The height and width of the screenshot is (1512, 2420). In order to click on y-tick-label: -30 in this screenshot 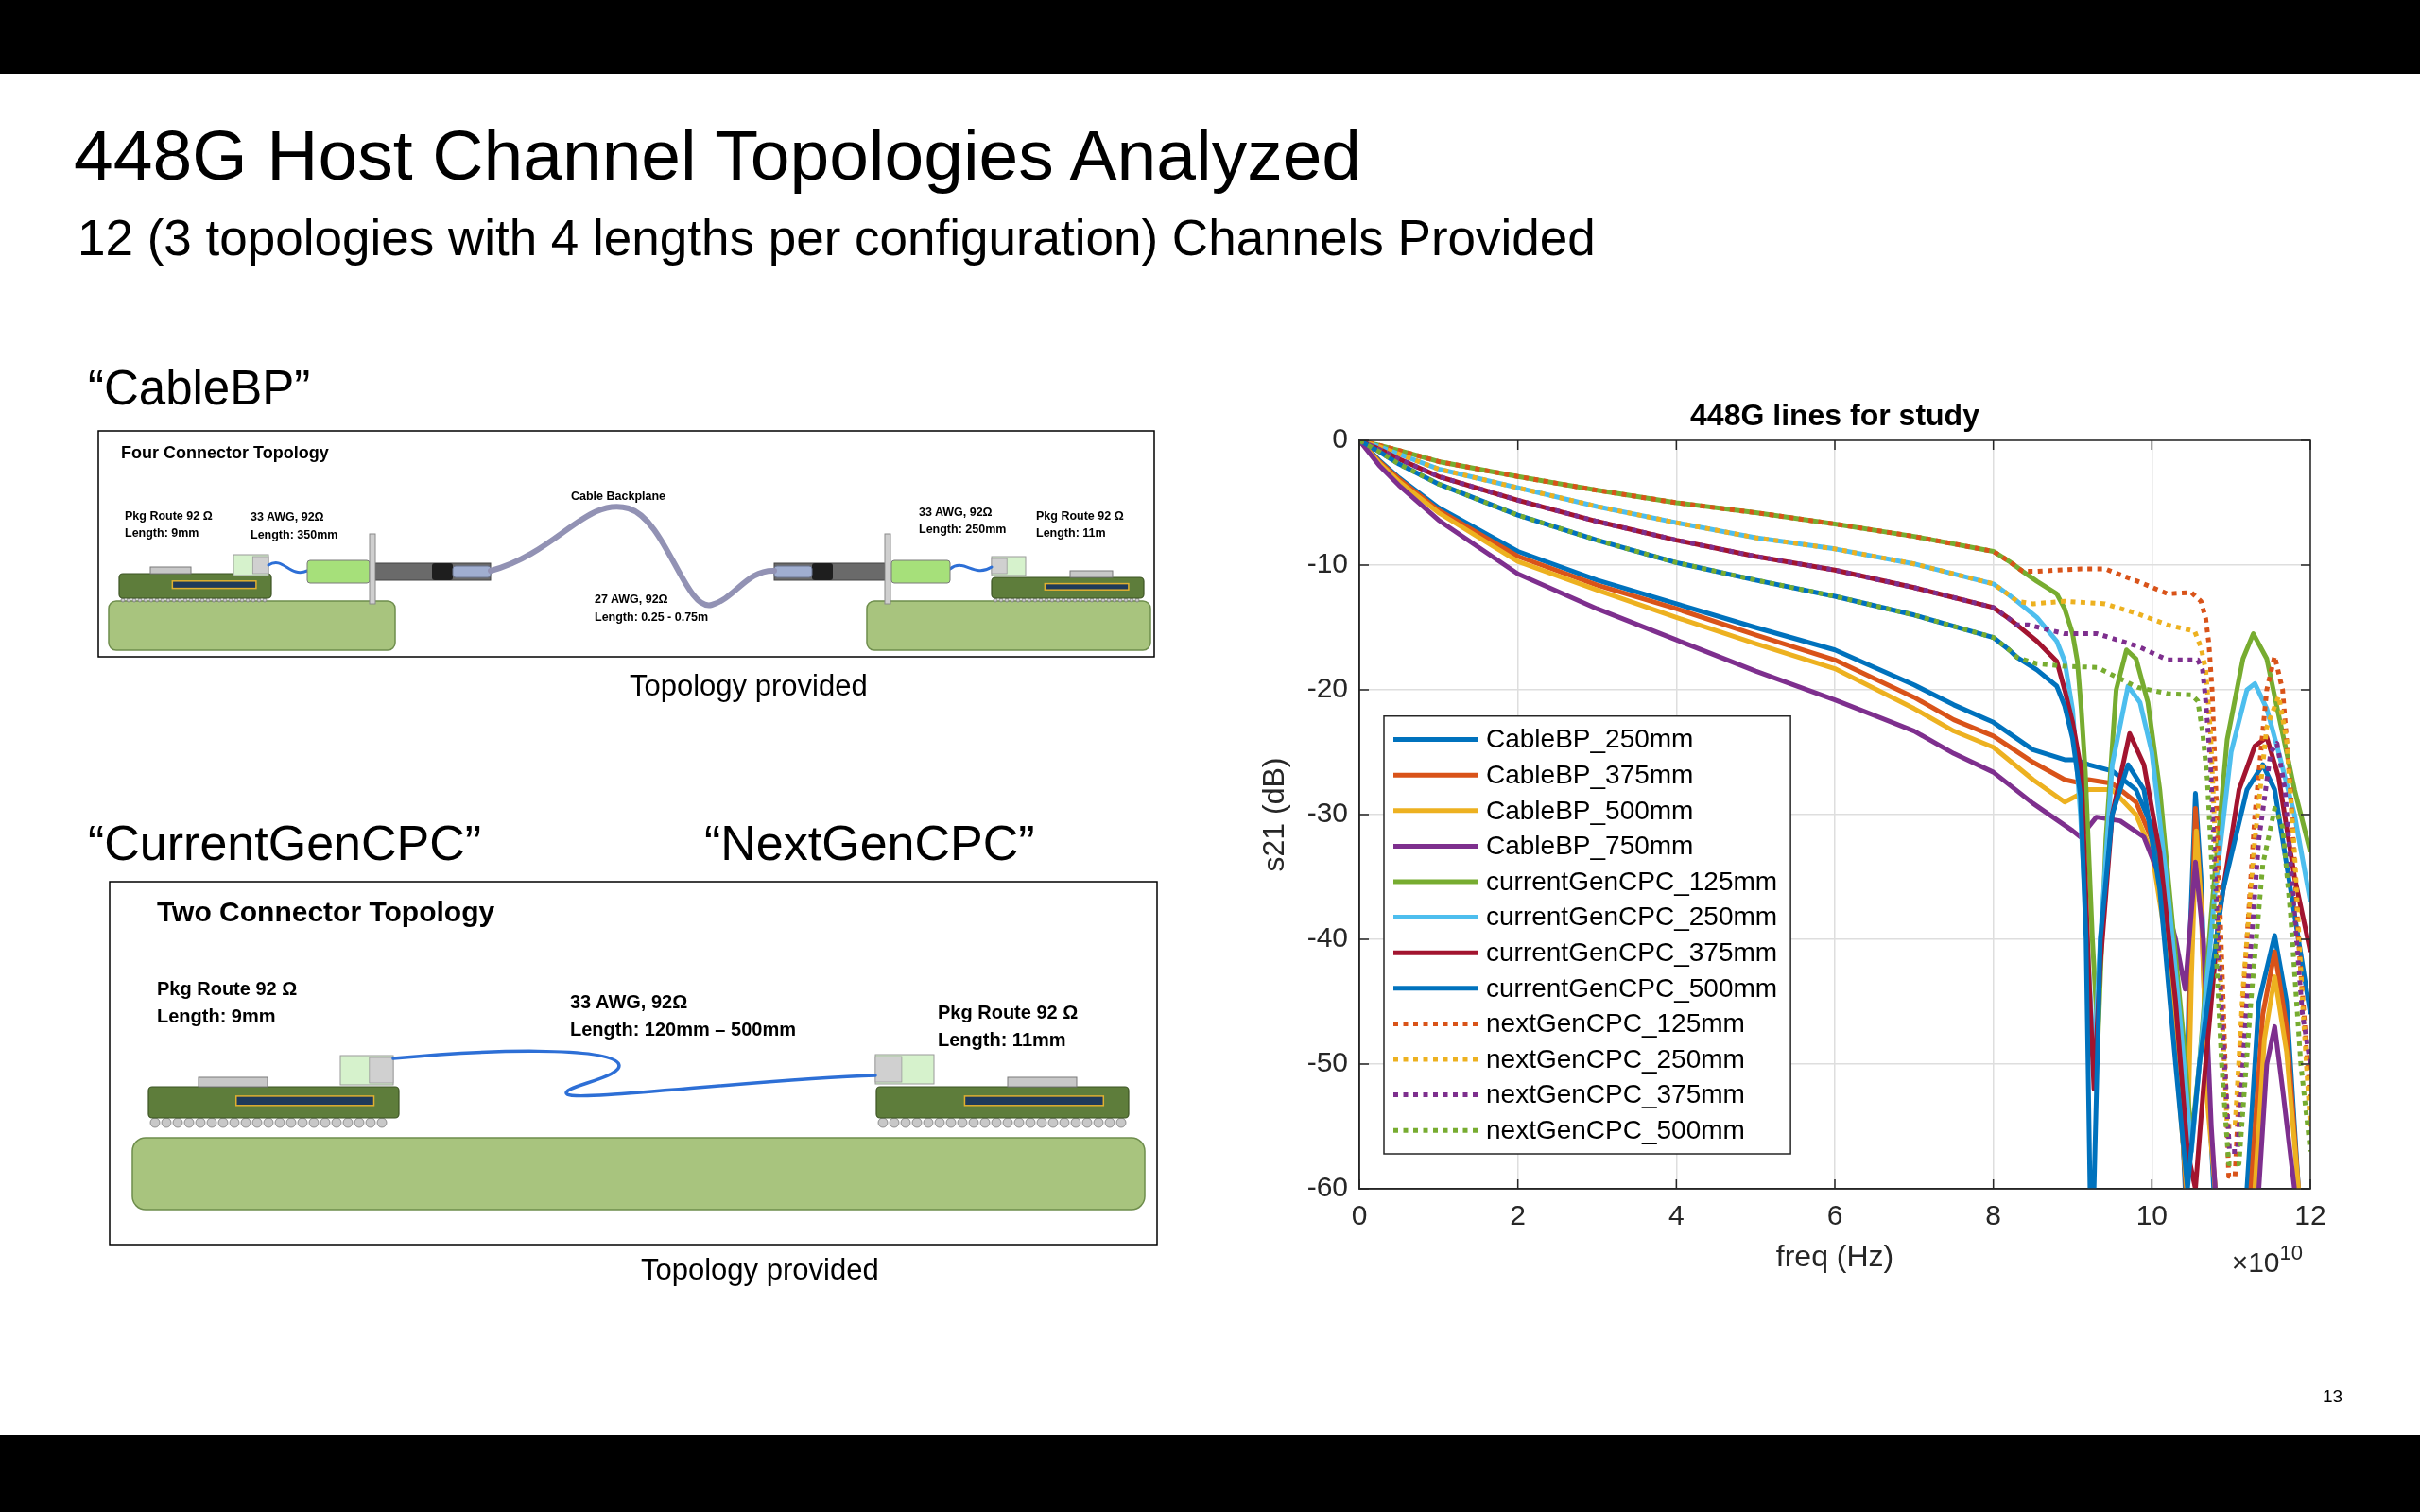, I will do `click(1327, 813)`.